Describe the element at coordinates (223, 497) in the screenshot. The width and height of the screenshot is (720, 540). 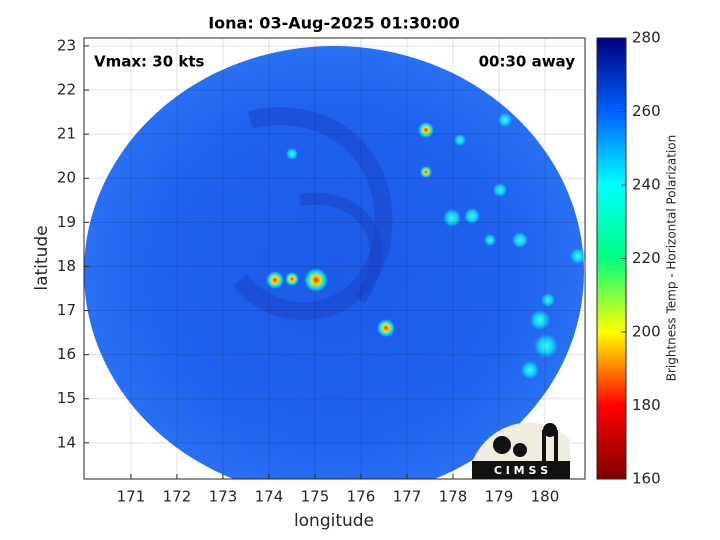
I see `x-tick-label: 173` at that location.